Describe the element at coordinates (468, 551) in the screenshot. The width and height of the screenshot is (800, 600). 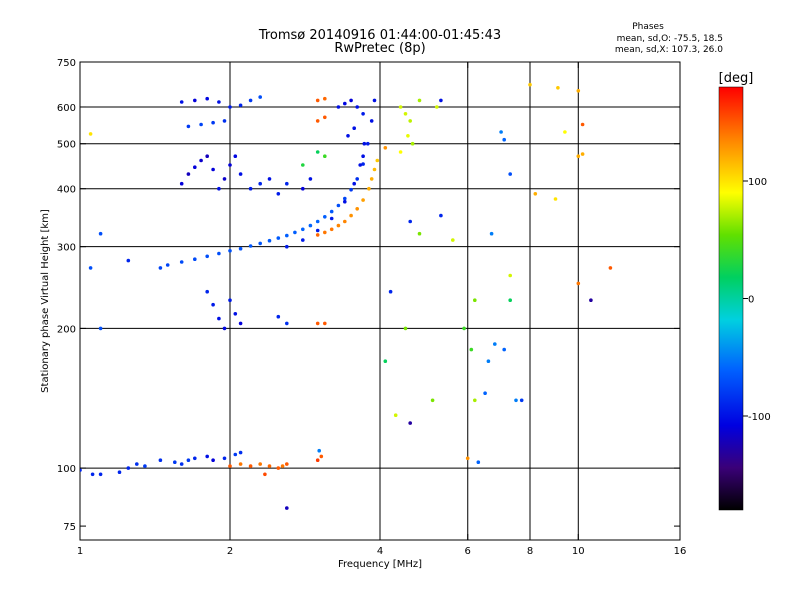
I see `x-tick-label: 6` at that location.